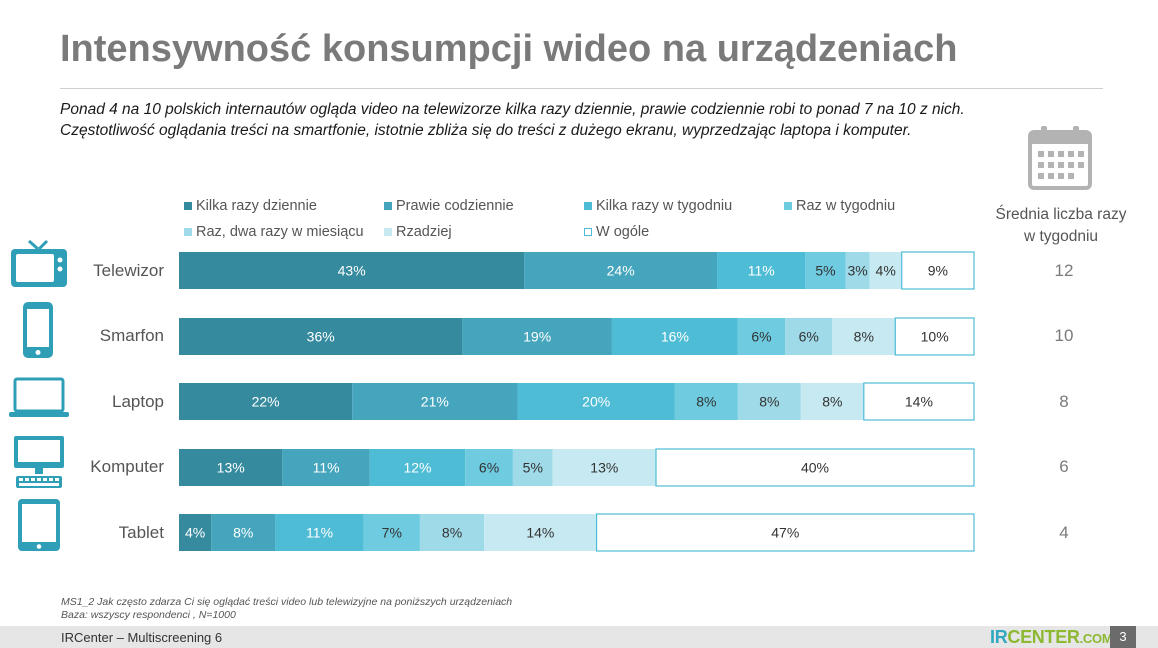 Image resolution: width=1158 pixels, height=648 pixels. Describe the element at coordinates (256, 206) in the screenshot. I see `legend-label: Kilka razy dziennie` at that location.